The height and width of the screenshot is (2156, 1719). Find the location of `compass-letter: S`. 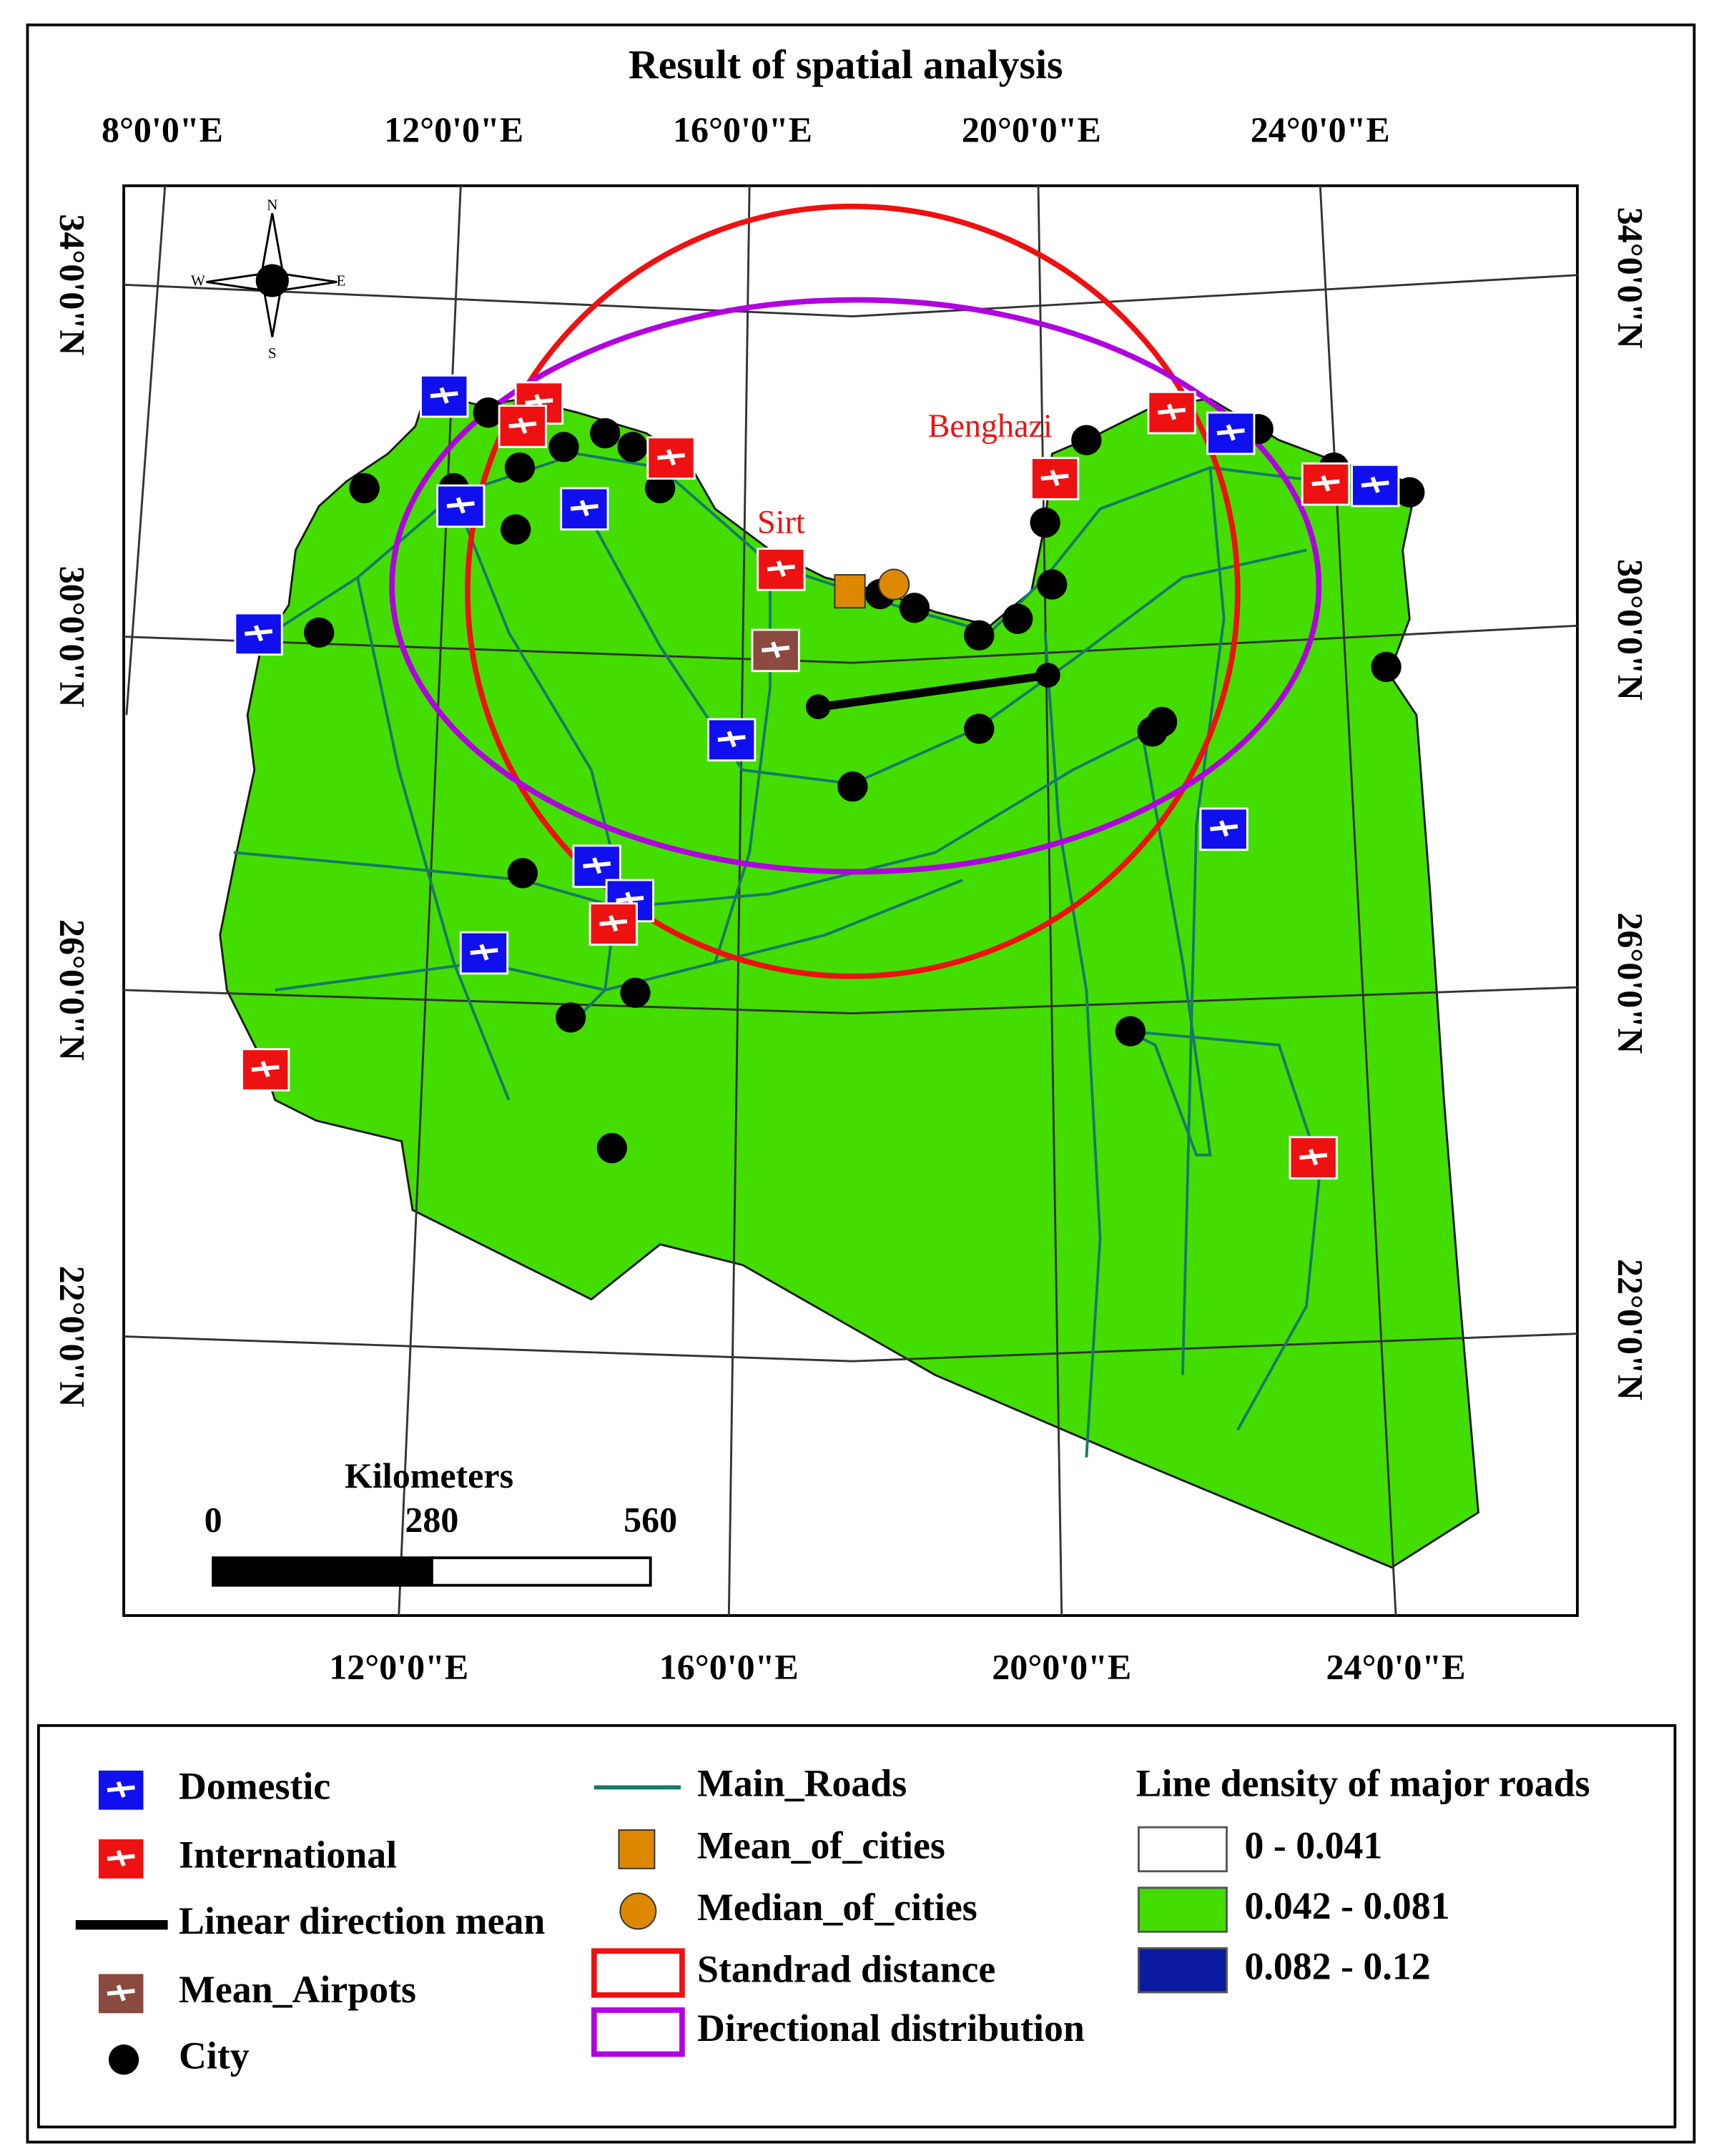

compass-letter: S is located at coordinates (272, 353).